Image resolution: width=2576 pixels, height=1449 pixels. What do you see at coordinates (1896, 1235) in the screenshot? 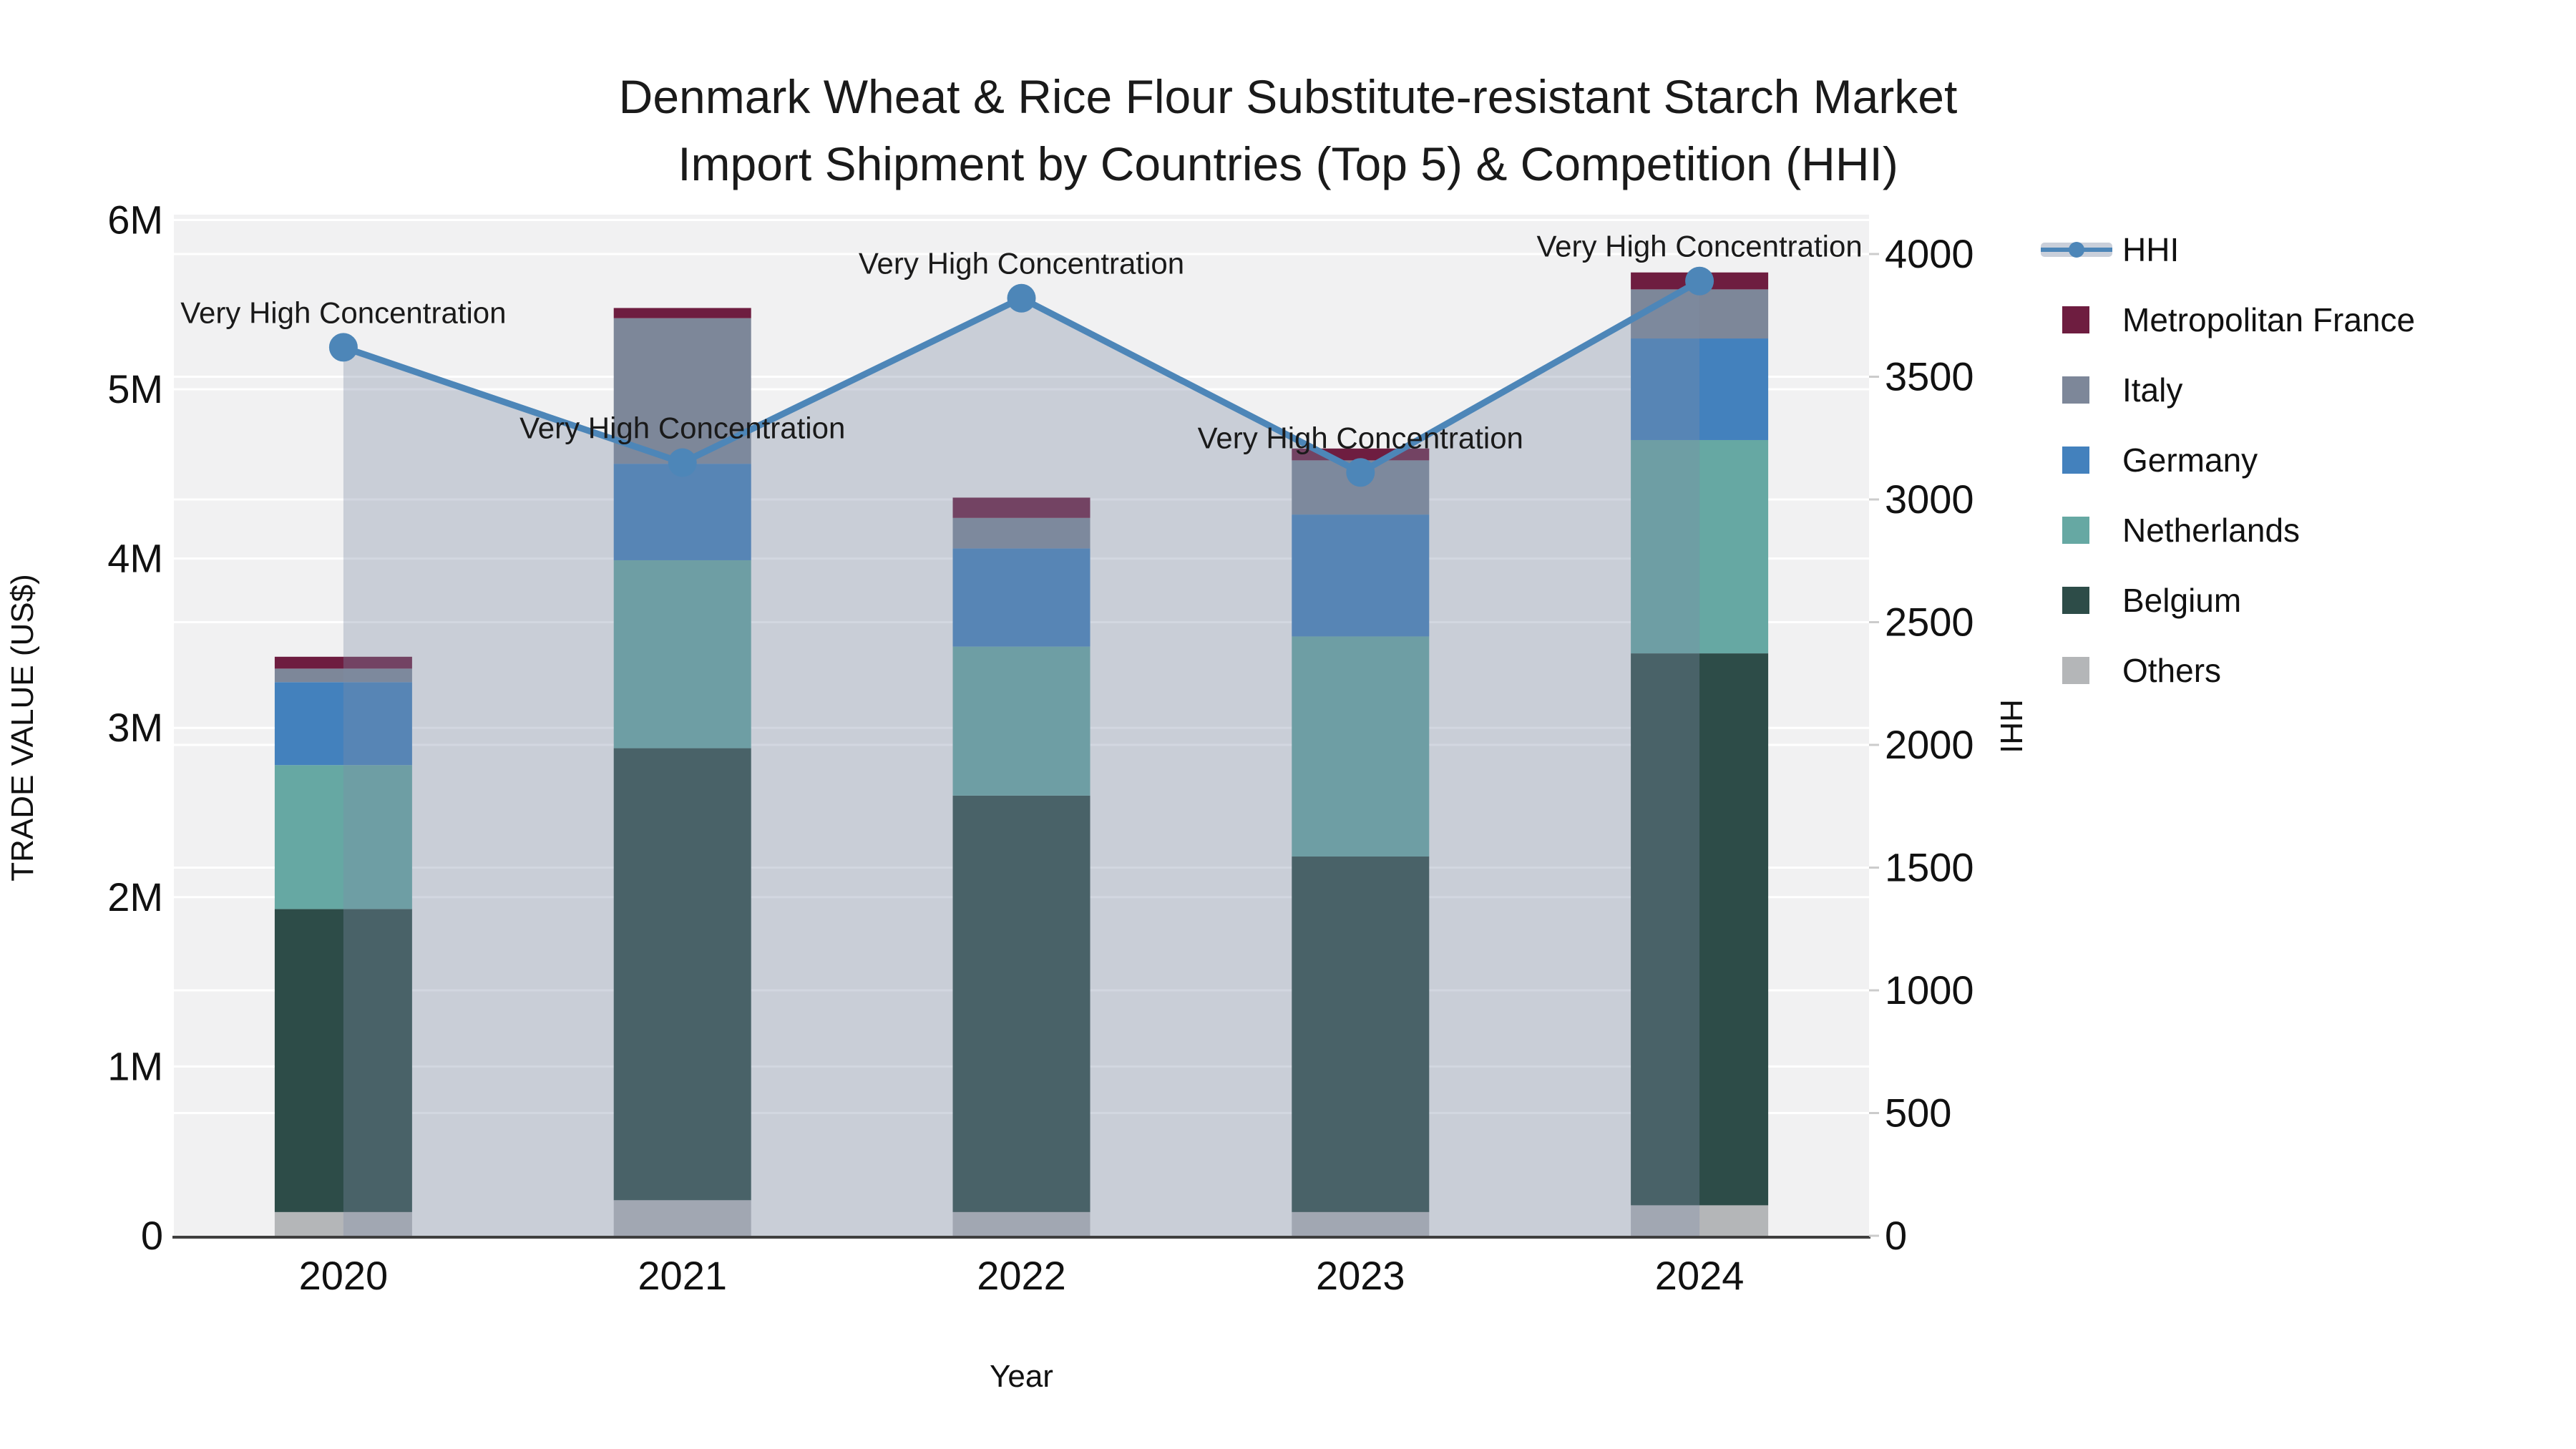
I see `y-right-tick-label: 0` at bounding box center [1896, 1235].